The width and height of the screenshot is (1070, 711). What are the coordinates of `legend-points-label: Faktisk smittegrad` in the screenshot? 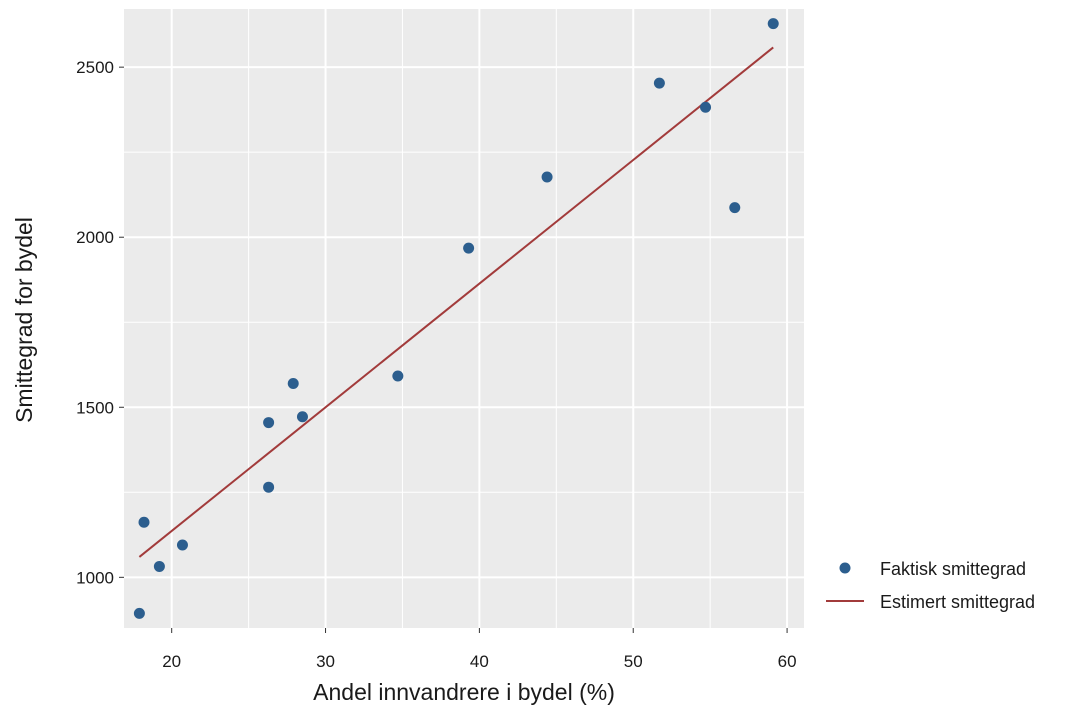 It's located at (953, 569).